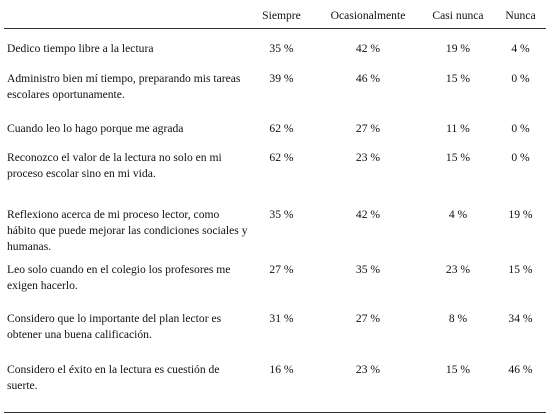 The image size is (552, 414). Describe the element at coordinates (368, 269) in the screenshot. I see `ocasionalmente-cell: 35 %` at that location.